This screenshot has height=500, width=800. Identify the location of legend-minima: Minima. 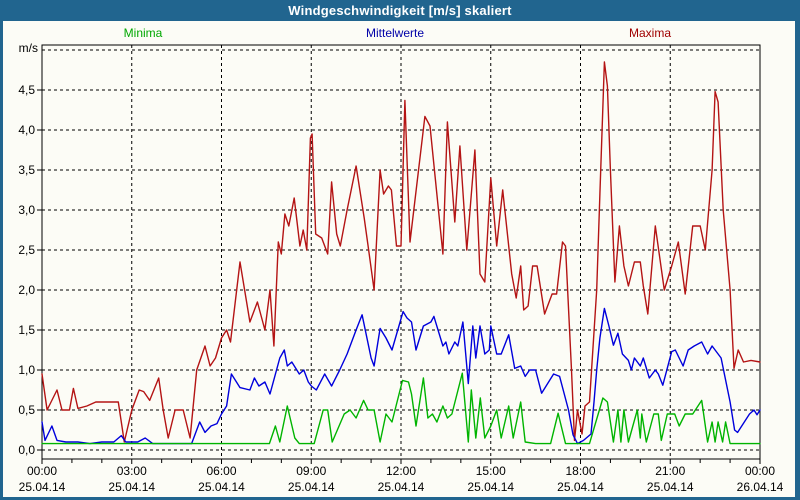
(143, 33).